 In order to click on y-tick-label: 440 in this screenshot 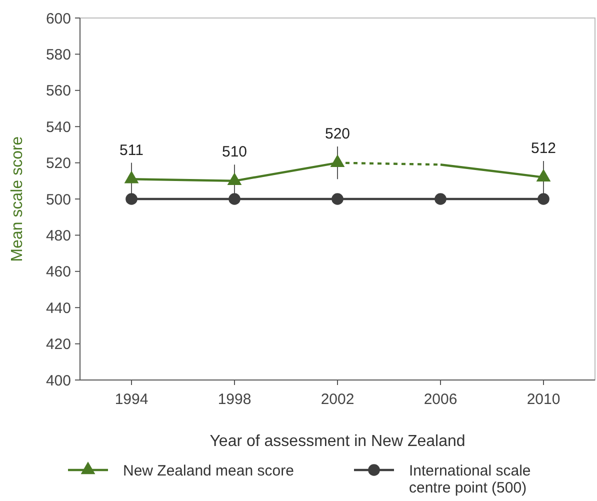, I will do `click(58, 308)`.